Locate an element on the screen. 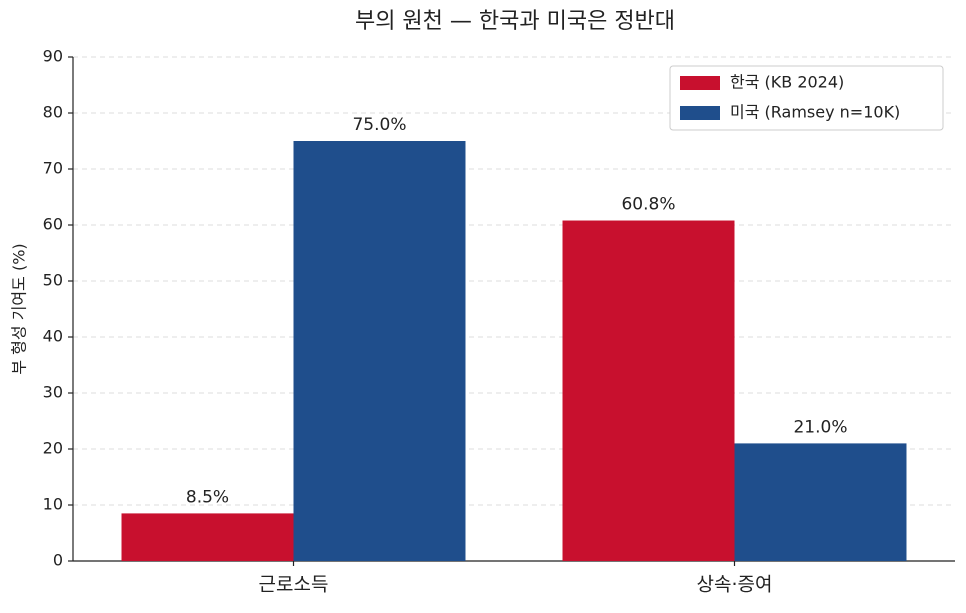 The width and height of the screenshot is (966, 613). y-tick-label: 0 is located at coordinates (58, 560).